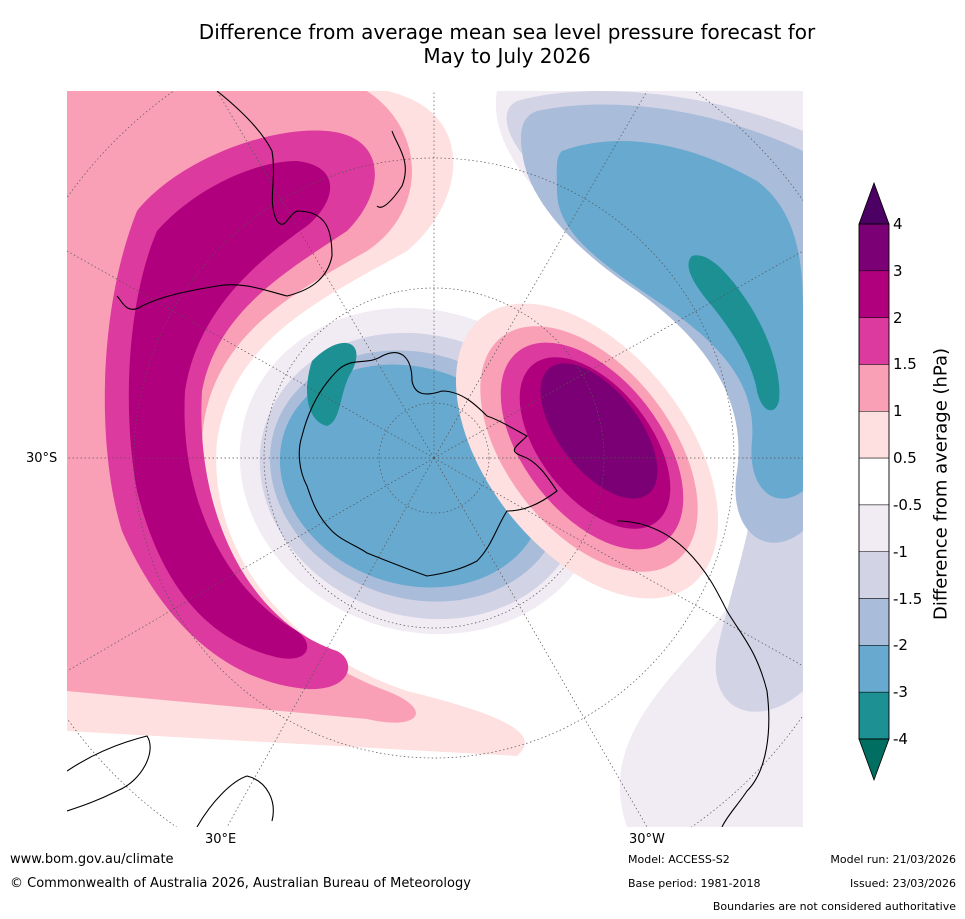 The height and width of the screenshot is (919, 965). Describe the element at coordinates (893, 859) in the screenshot. I see `footer-model-run: Model run: 21/03/2026` at that location.